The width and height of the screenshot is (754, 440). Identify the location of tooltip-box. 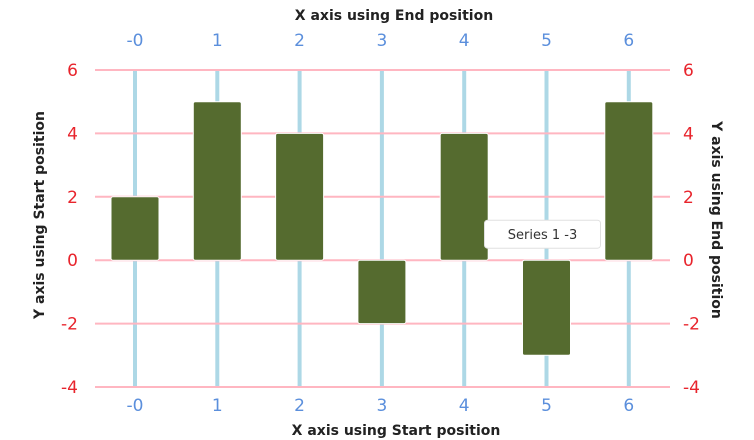
(542, 234).